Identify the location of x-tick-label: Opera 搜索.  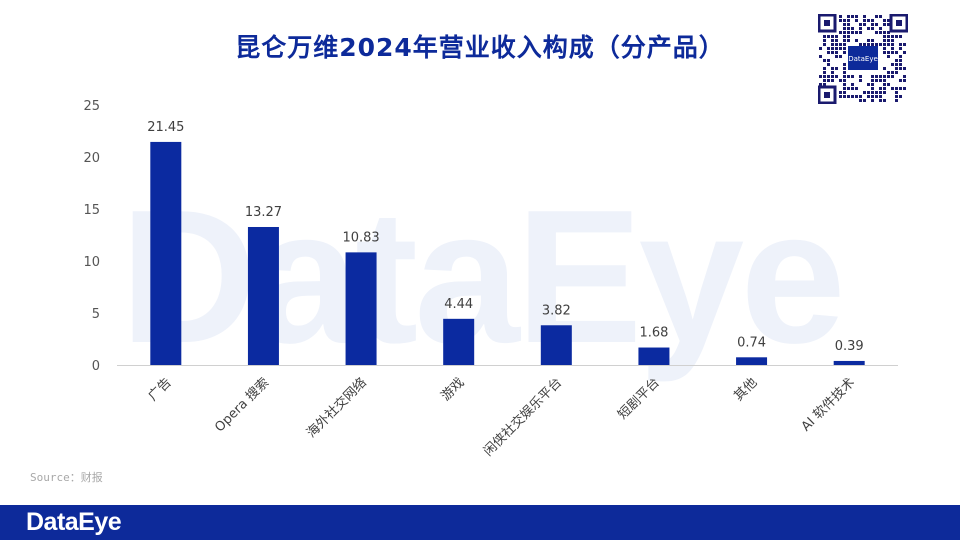
(242, 405).